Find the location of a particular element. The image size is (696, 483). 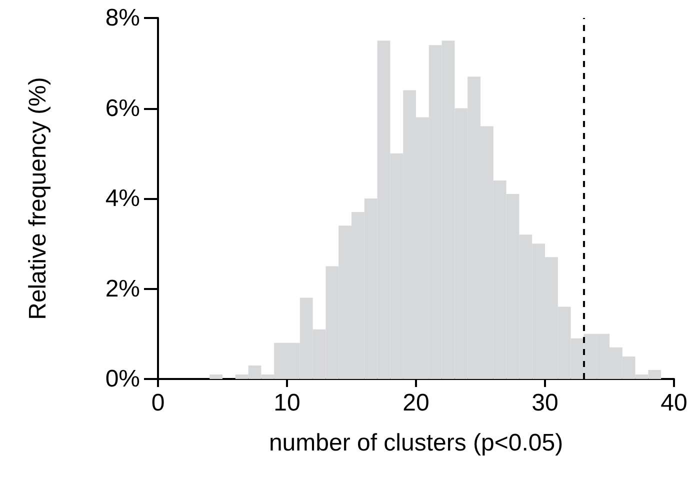

y-tick-label: 2% is located at coordinates (122, 288).